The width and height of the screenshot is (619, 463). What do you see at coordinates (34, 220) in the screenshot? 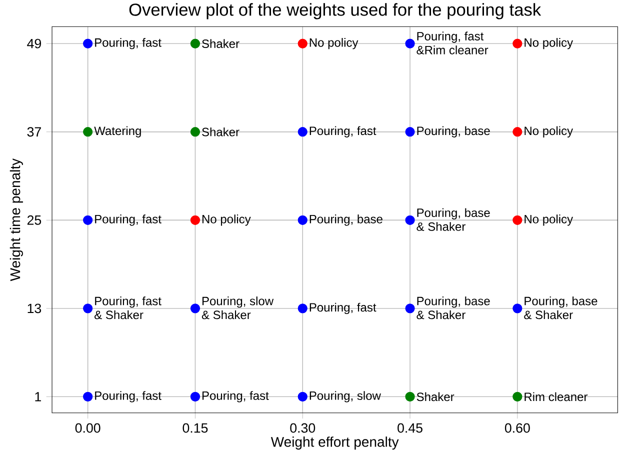
I see `y-tick-label: 25` at bounding box center [34, 220].